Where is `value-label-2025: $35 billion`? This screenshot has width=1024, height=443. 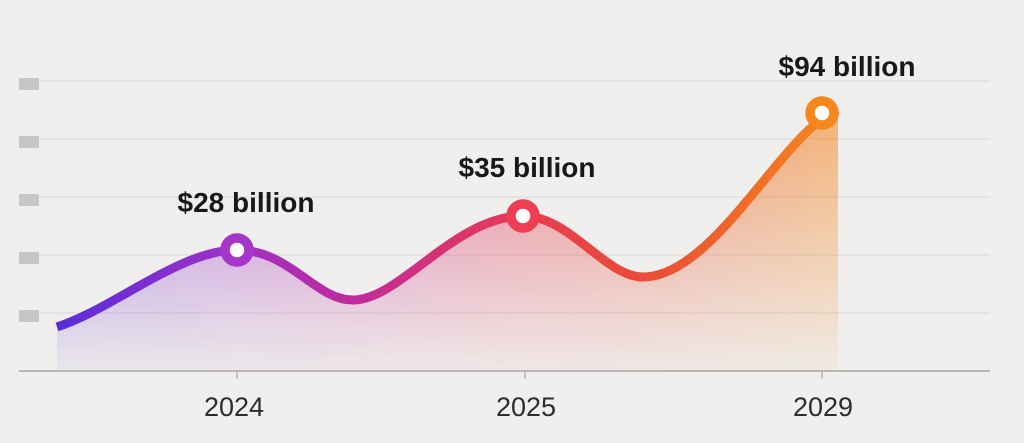 value-label-2025: $35 billion is located at coordinates (527, 167).